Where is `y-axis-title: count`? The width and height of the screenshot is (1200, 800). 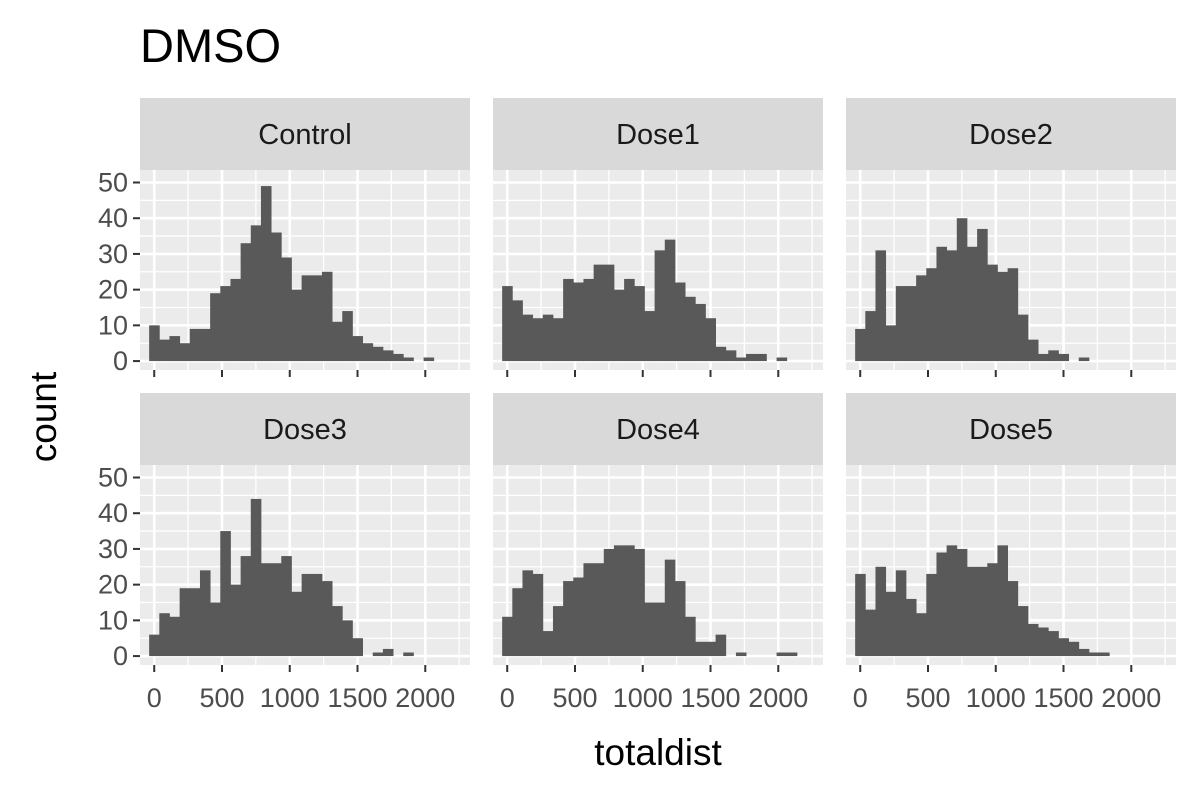 y-axis-title: count is located at coordinates (43, 416).